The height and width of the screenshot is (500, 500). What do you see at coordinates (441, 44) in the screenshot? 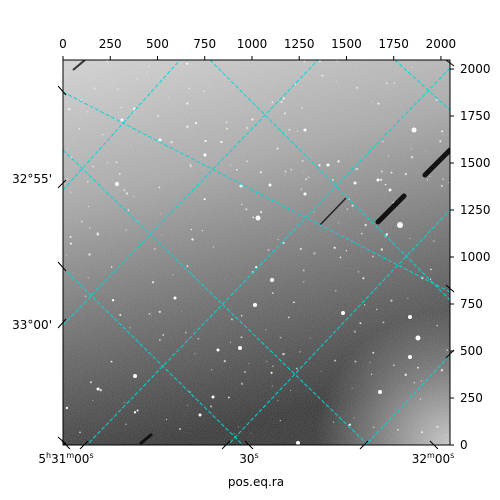
I see `top-tick-label: 2000` at bounding box center [441, 44].